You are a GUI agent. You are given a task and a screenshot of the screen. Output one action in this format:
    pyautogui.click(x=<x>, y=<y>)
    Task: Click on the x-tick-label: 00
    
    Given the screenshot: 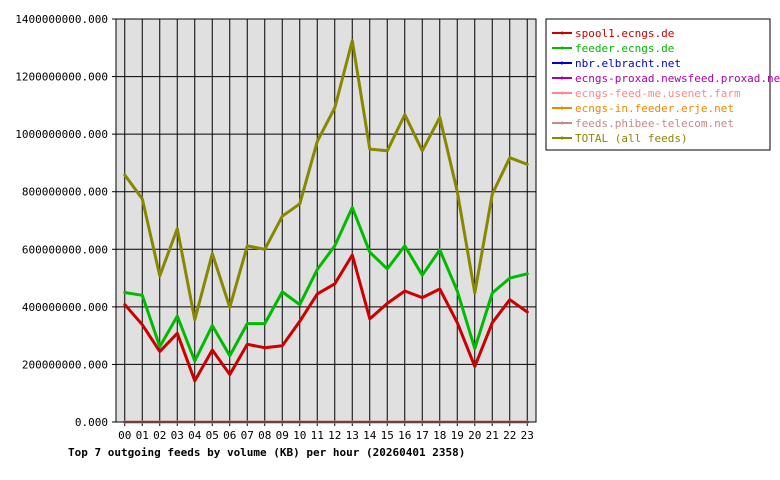 What is the action you would take?
    pyautogui.click(x=124, y=435)
    